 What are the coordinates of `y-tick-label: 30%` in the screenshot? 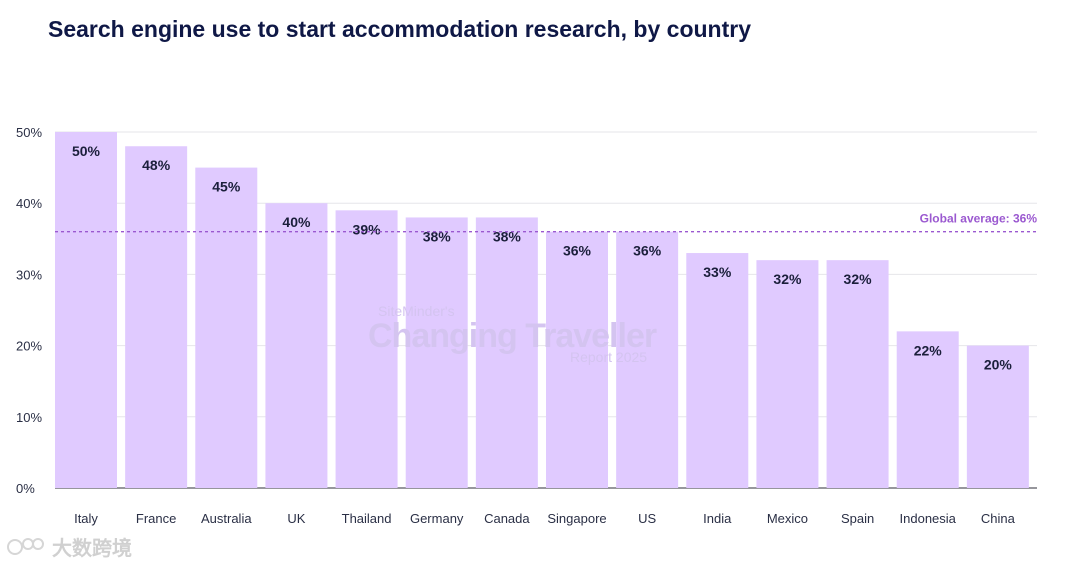 It's located at (29, 274).